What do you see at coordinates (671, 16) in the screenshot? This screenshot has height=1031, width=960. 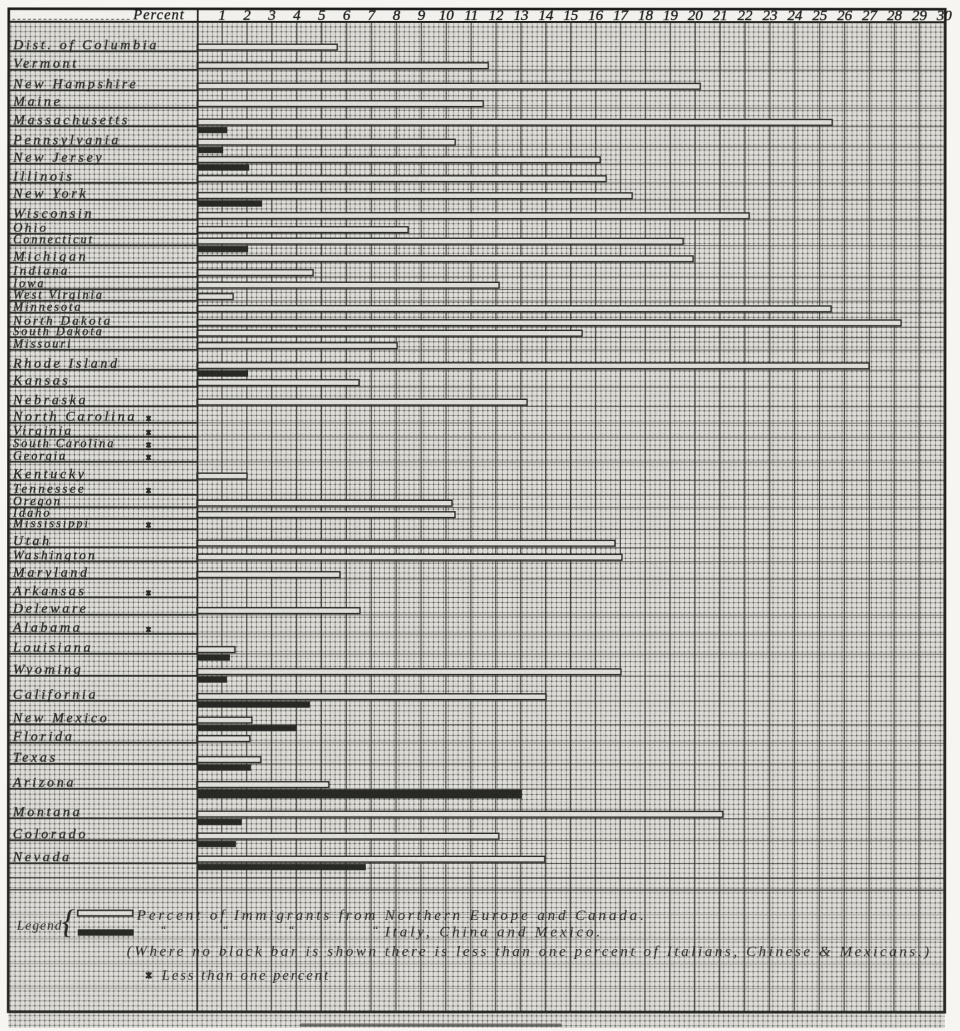 I see `svg-text: 19` at bounding box center [671, 16].